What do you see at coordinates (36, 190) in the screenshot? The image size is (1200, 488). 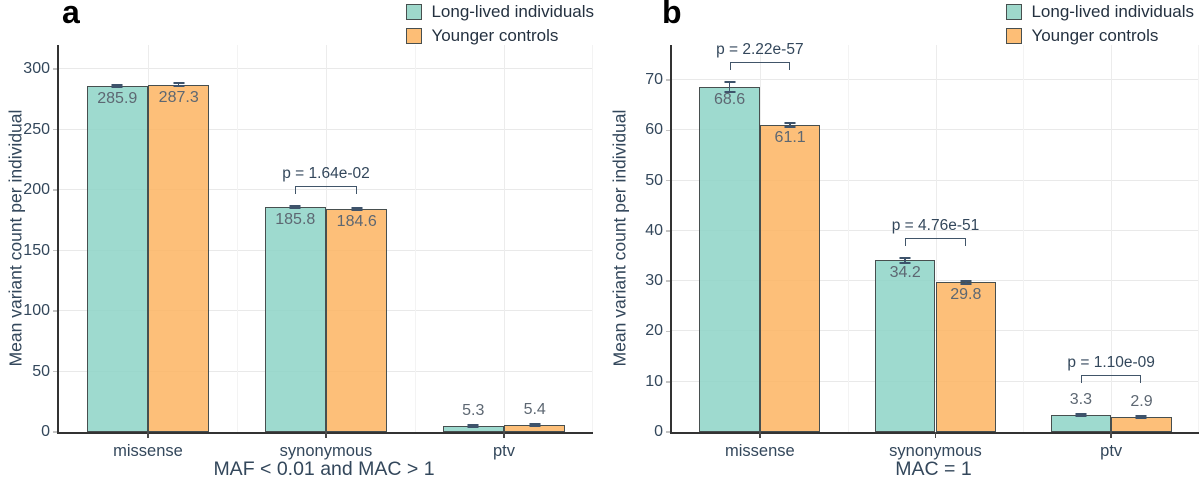 I see `y-tick-label: 200` at bounding box center [36, 190].